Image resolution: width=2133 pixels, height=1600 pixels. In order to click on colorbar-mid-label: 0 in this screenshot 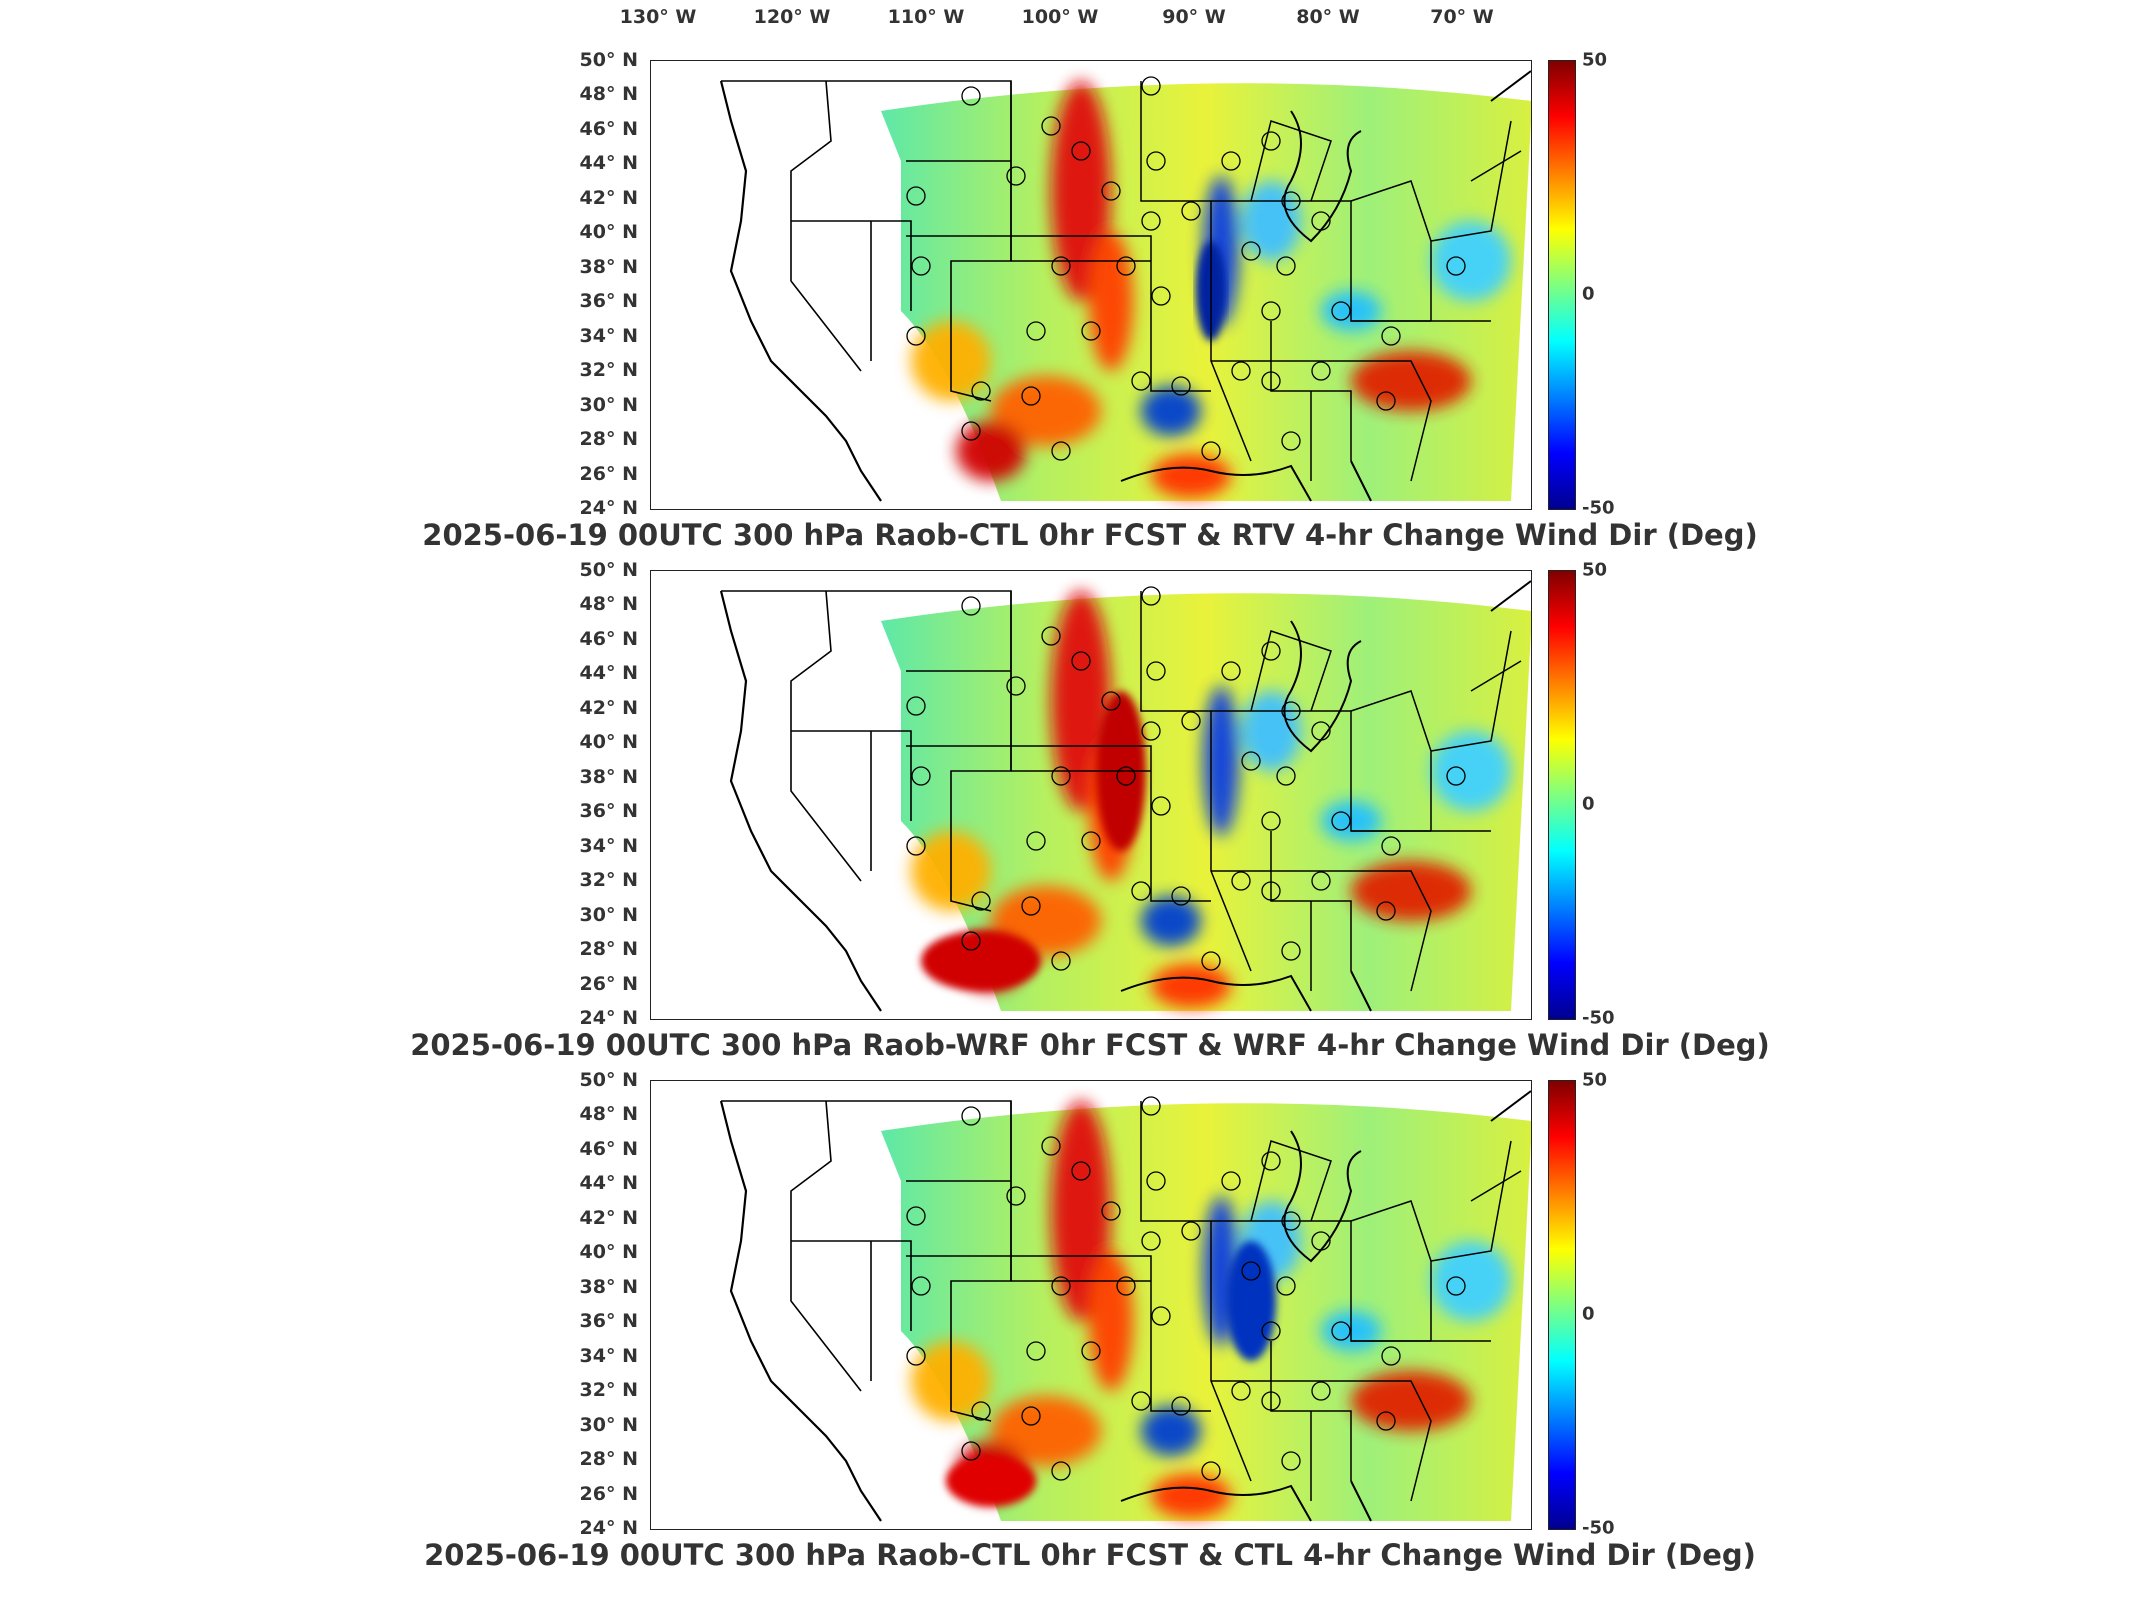, I will do `click(1588, 294)`.